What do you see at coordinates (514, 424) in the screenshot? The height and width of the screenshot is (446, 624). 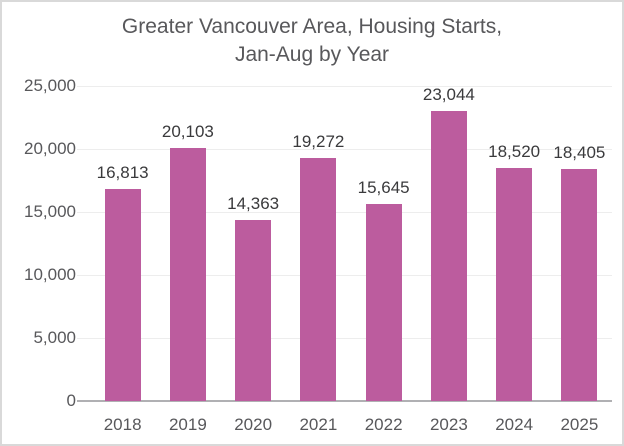 I see `x-axis-tick-label-2024: 2024` at bounding box center [514, 424].